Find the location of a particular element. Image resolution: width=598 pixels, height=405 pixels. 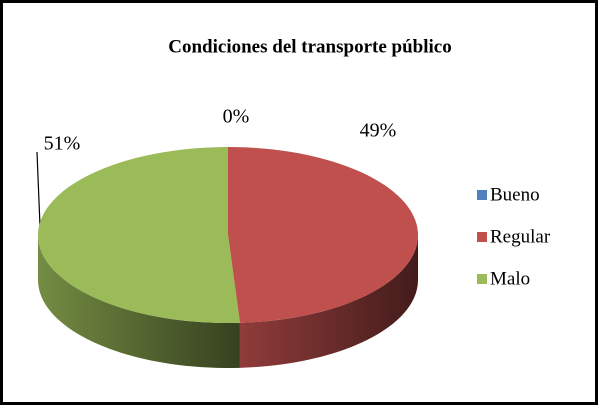

data-label: 0% is located at coordinates (236, 117).